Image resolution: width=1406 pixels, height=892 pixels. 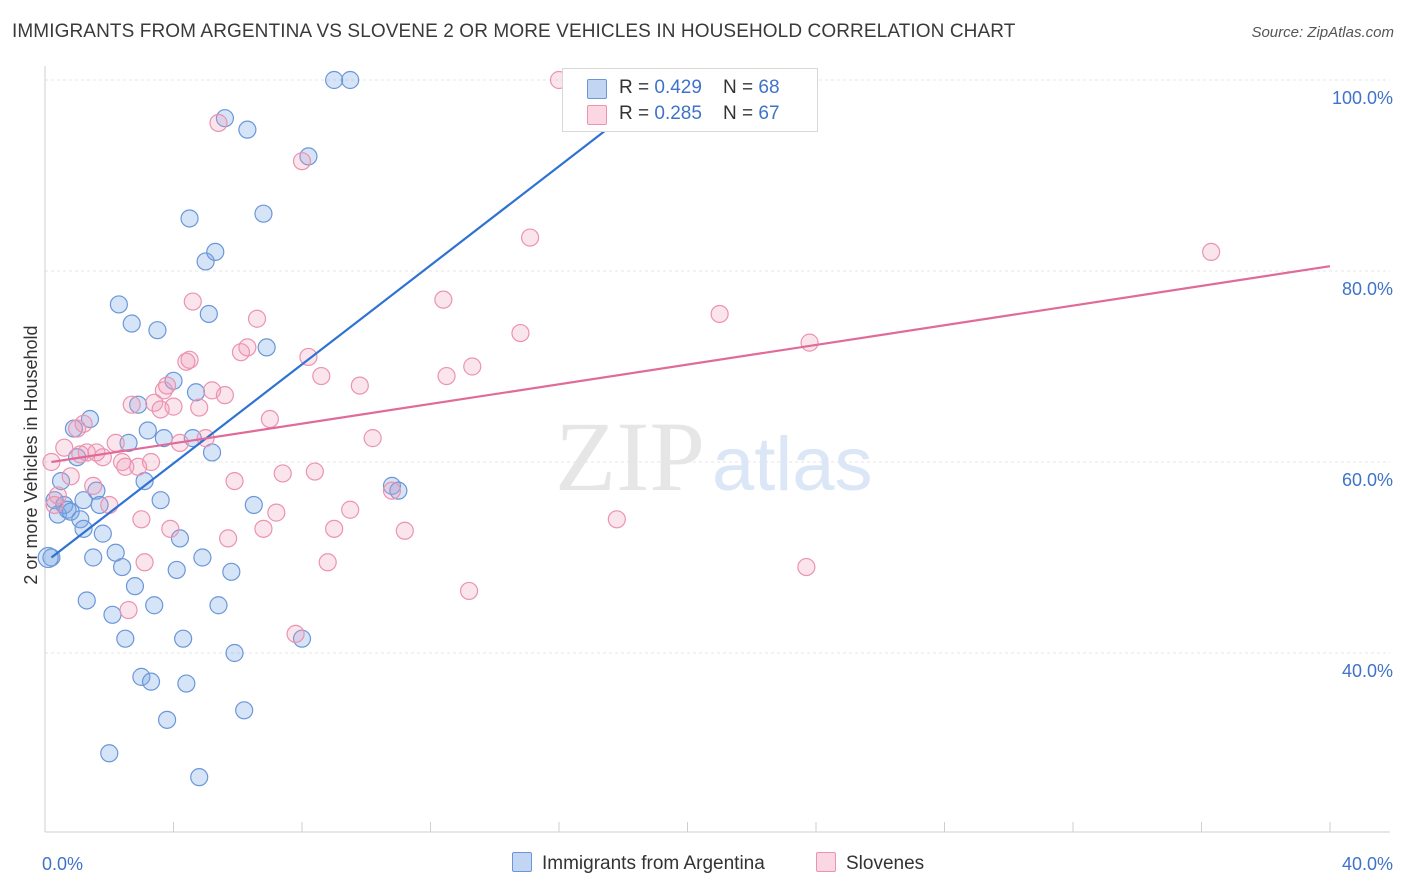 I want to click on series-legend-argentina: Immigrants from Argentina, so click(x=638, y=863).